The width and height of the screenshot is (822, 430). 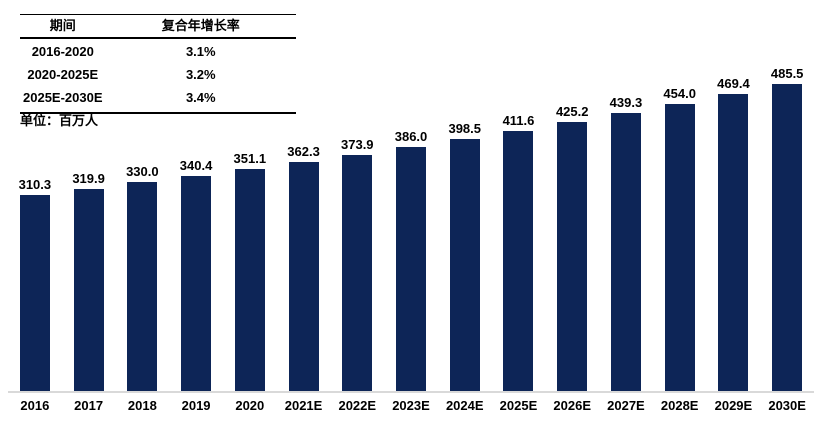 What do you see at coordinates (59, 120) in the screenshot?
I see `unit-label: 单位：百万人` at bounding box center [59, 120].